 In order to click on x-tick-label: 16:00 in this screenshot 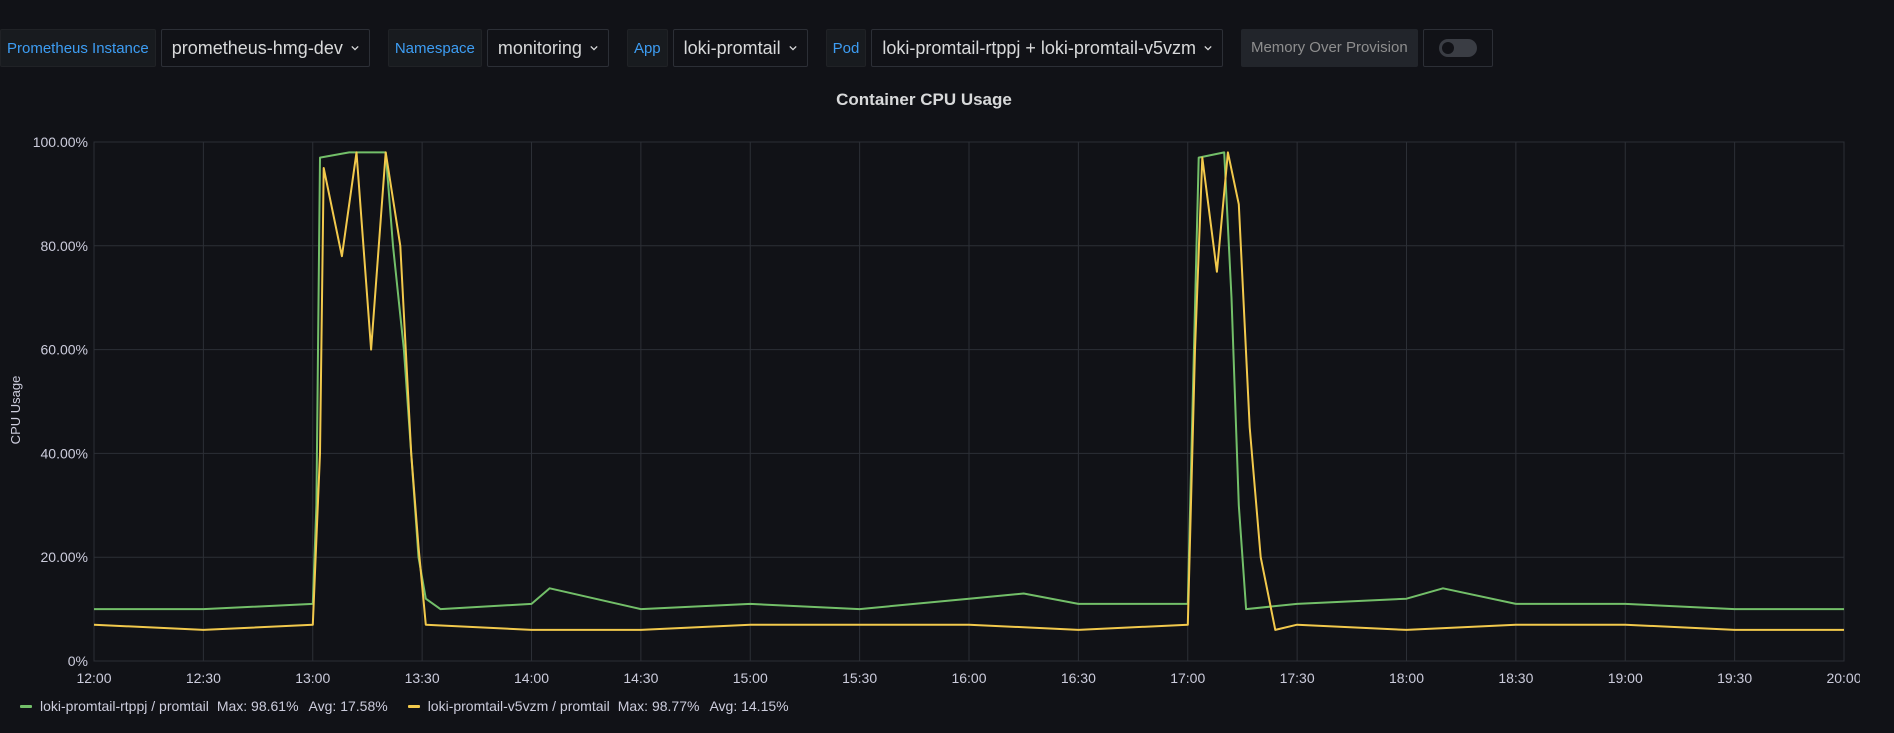, I will do `click(968, 678)`.